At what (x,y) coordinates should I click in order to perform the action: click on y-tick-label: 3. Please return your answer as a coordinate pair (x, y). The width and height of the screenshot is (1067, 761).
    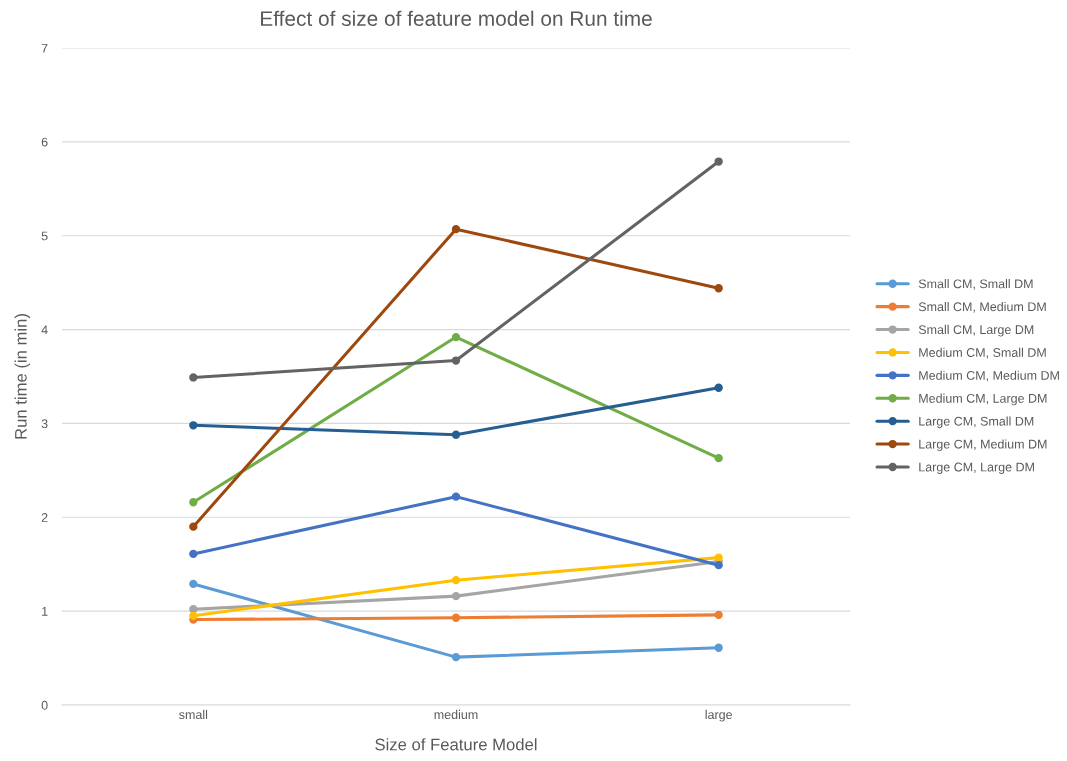
    Looking at the image, I should click on (44, 424).